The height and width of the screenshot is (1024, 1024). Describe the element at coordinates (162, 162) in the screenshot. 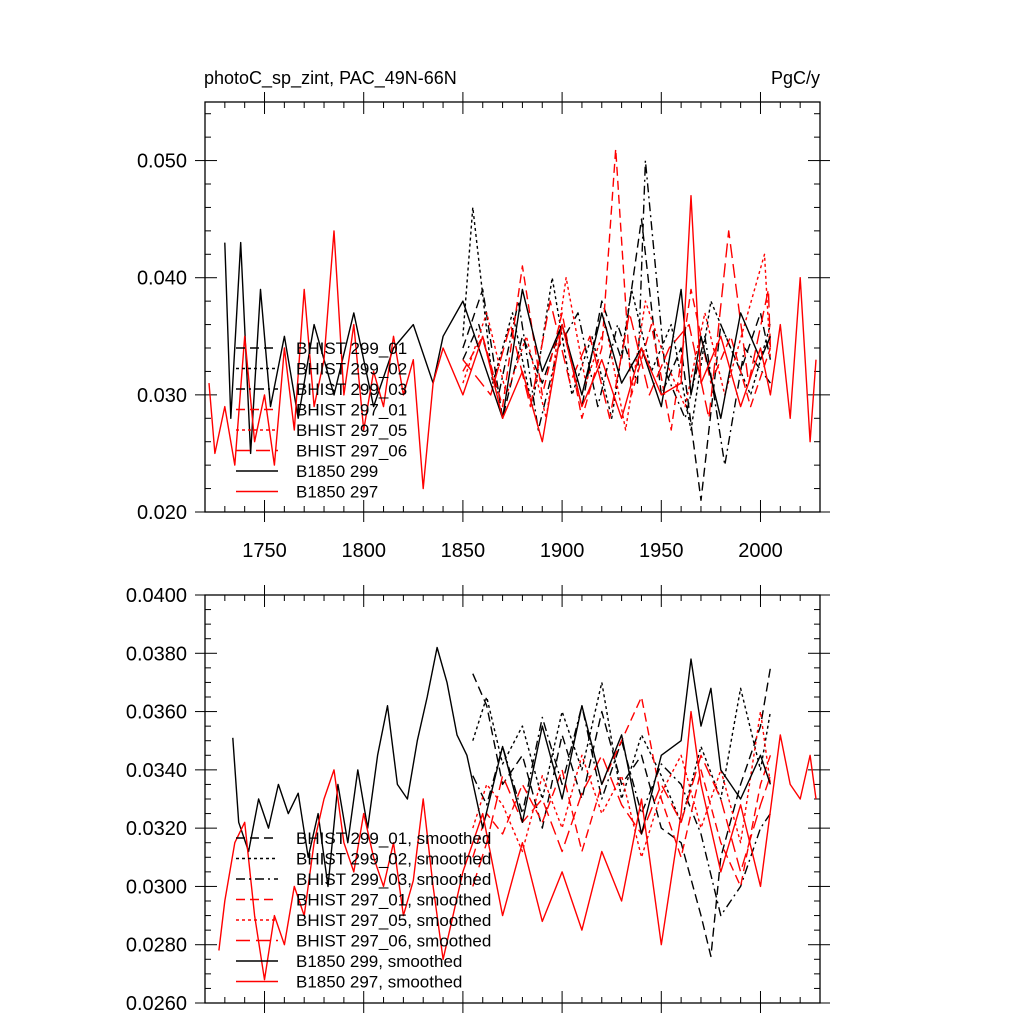

I see `y-tick-label: 0.050` at that location.